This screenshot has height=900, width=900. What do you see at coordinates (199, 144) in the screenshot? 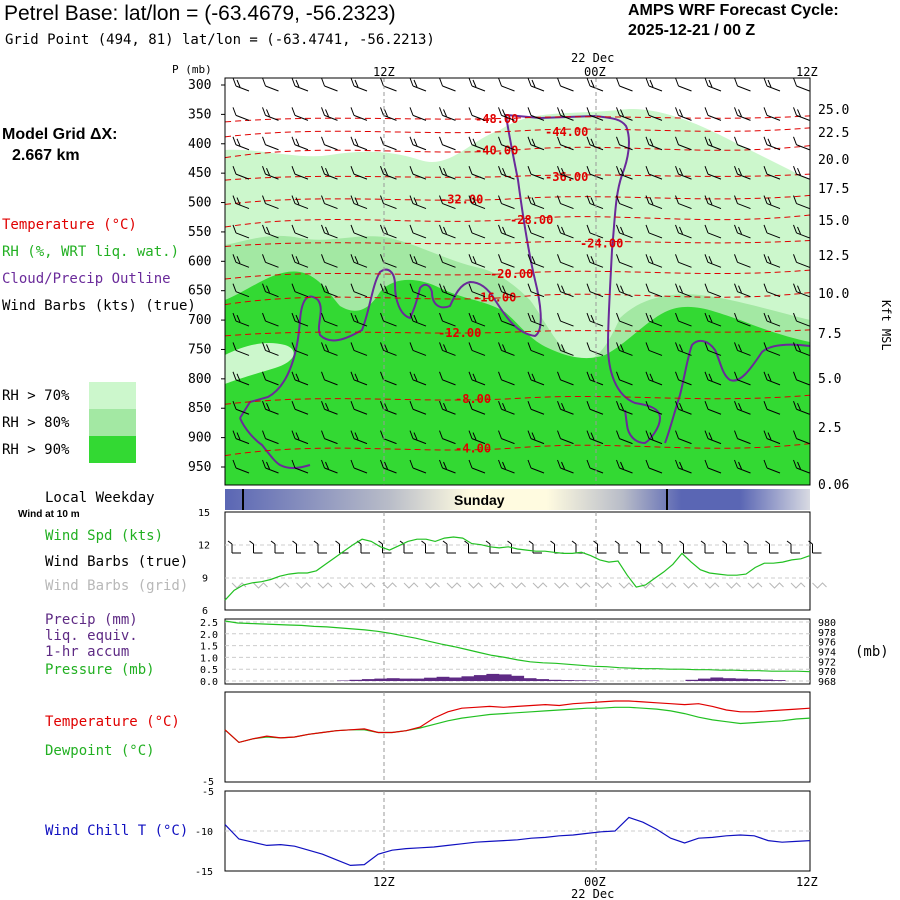
I see `pressure-tick-label: 400` at bounding box center [199, 144].